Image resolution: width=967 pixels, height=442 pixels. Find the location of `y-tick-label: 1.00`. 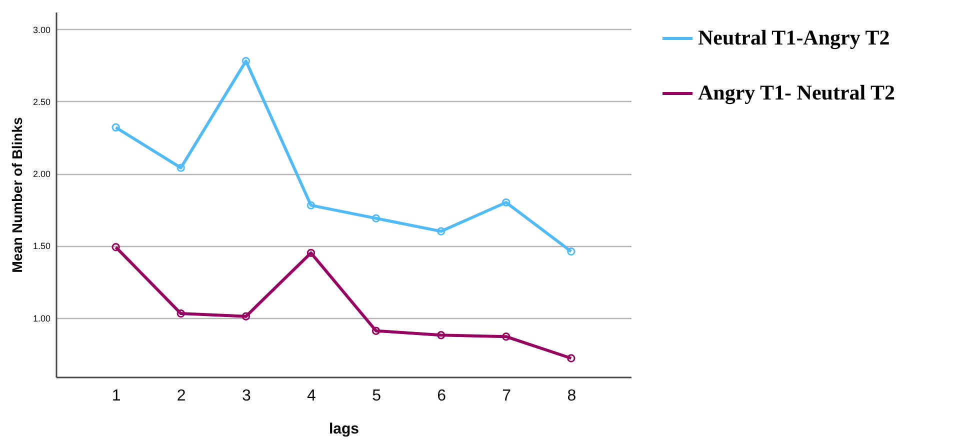

y-tick-label: 1.00 is located at coordinates (41, 318).